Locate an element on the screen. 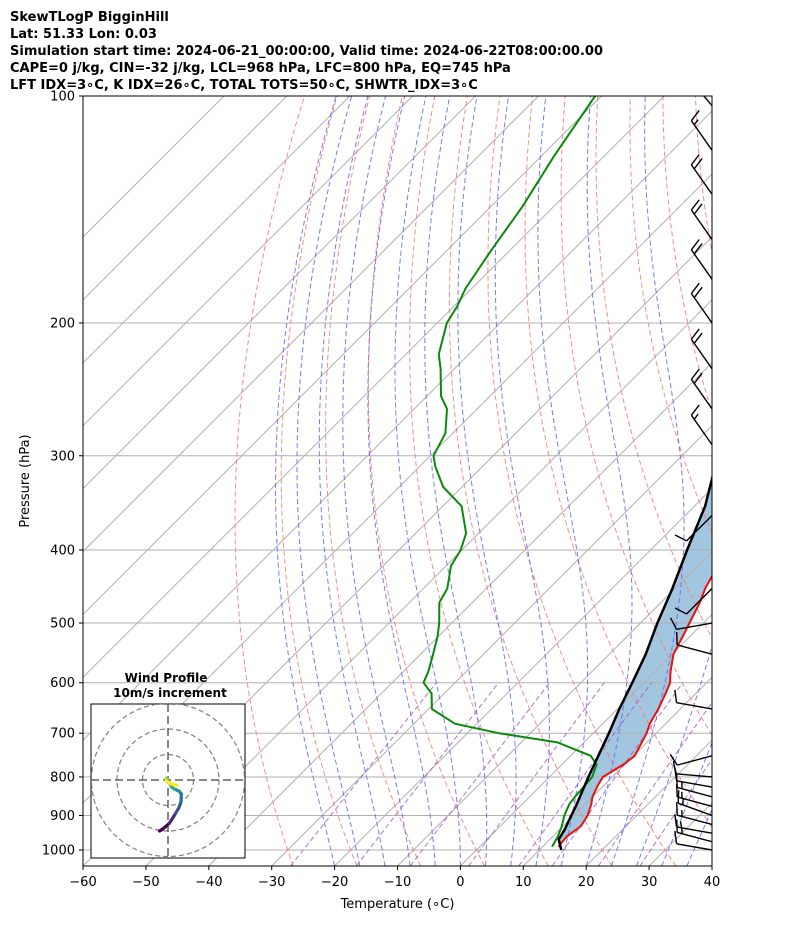 The height and width of the screenshot is (937, 794). cin-shaded-area is located at coordinates (635, 662).